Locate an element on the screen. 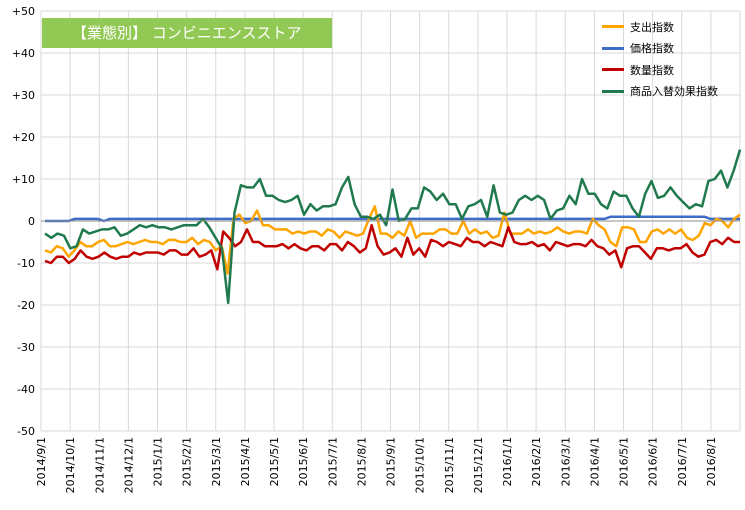 The width and height of the screenshot is (745, 510). x-tick-label: 2015/6/1 is located at coordinates (303, 461).